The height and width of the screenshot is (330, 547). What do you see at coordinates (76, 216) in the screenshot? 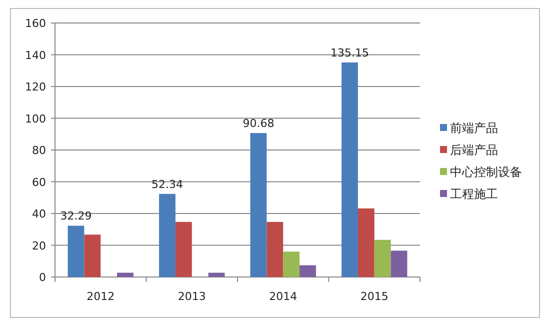
I see `data-label: 32.29` at bounding box center [76, 216].